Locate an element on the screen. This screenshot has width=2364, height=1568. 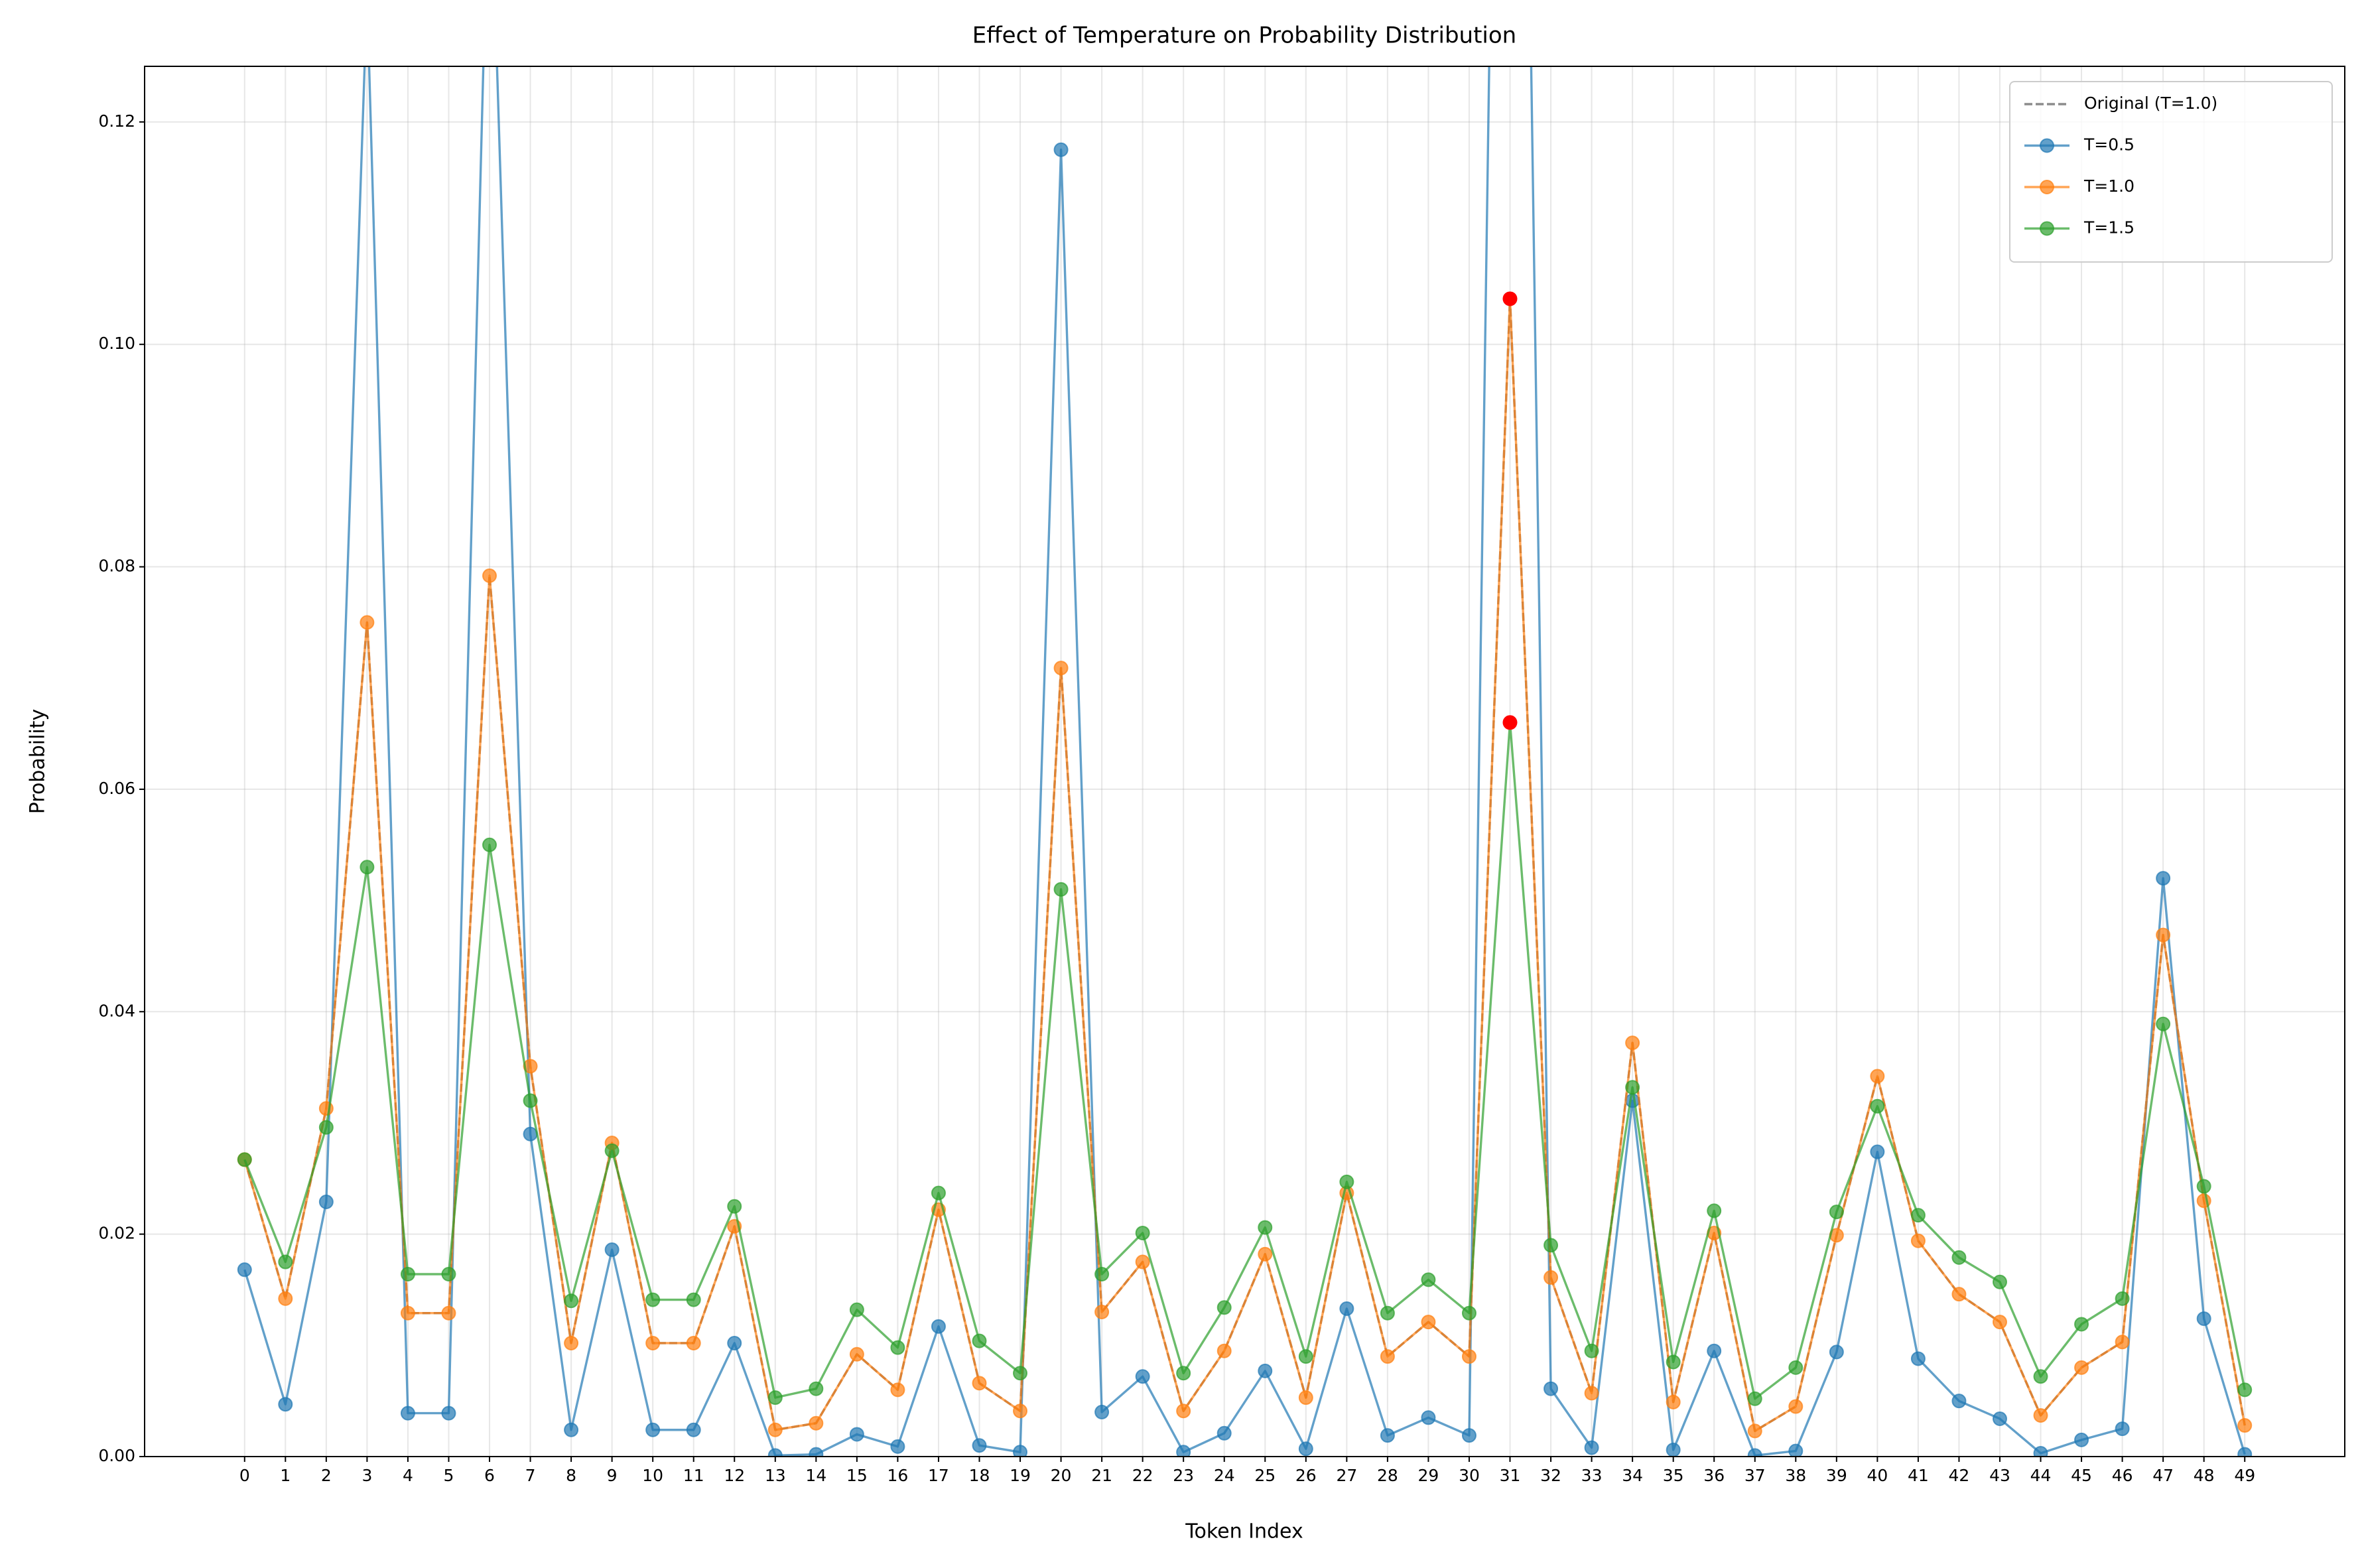
x-tick-label: 15 is located at coordinates (857, 1476).